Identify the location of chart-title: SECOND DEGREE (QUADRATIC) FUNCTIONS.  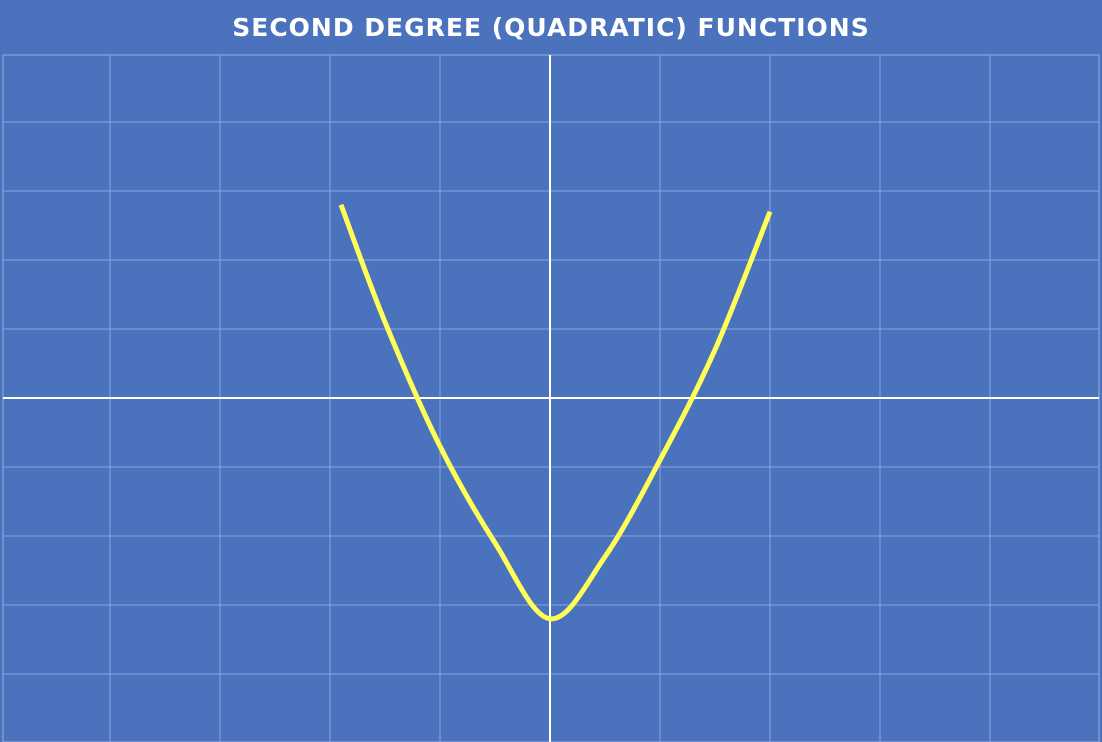
(551, 27).